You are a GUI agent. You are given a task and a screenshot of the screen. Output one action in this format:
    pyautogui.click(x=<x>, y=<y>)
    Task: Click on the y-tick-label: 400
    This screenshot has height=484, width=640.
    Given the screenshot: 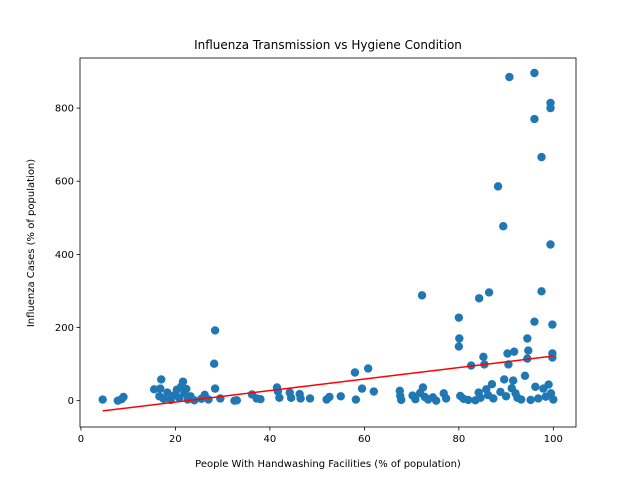 What is the action you would take?
    pyautogui.click(x=64, y=255)
    